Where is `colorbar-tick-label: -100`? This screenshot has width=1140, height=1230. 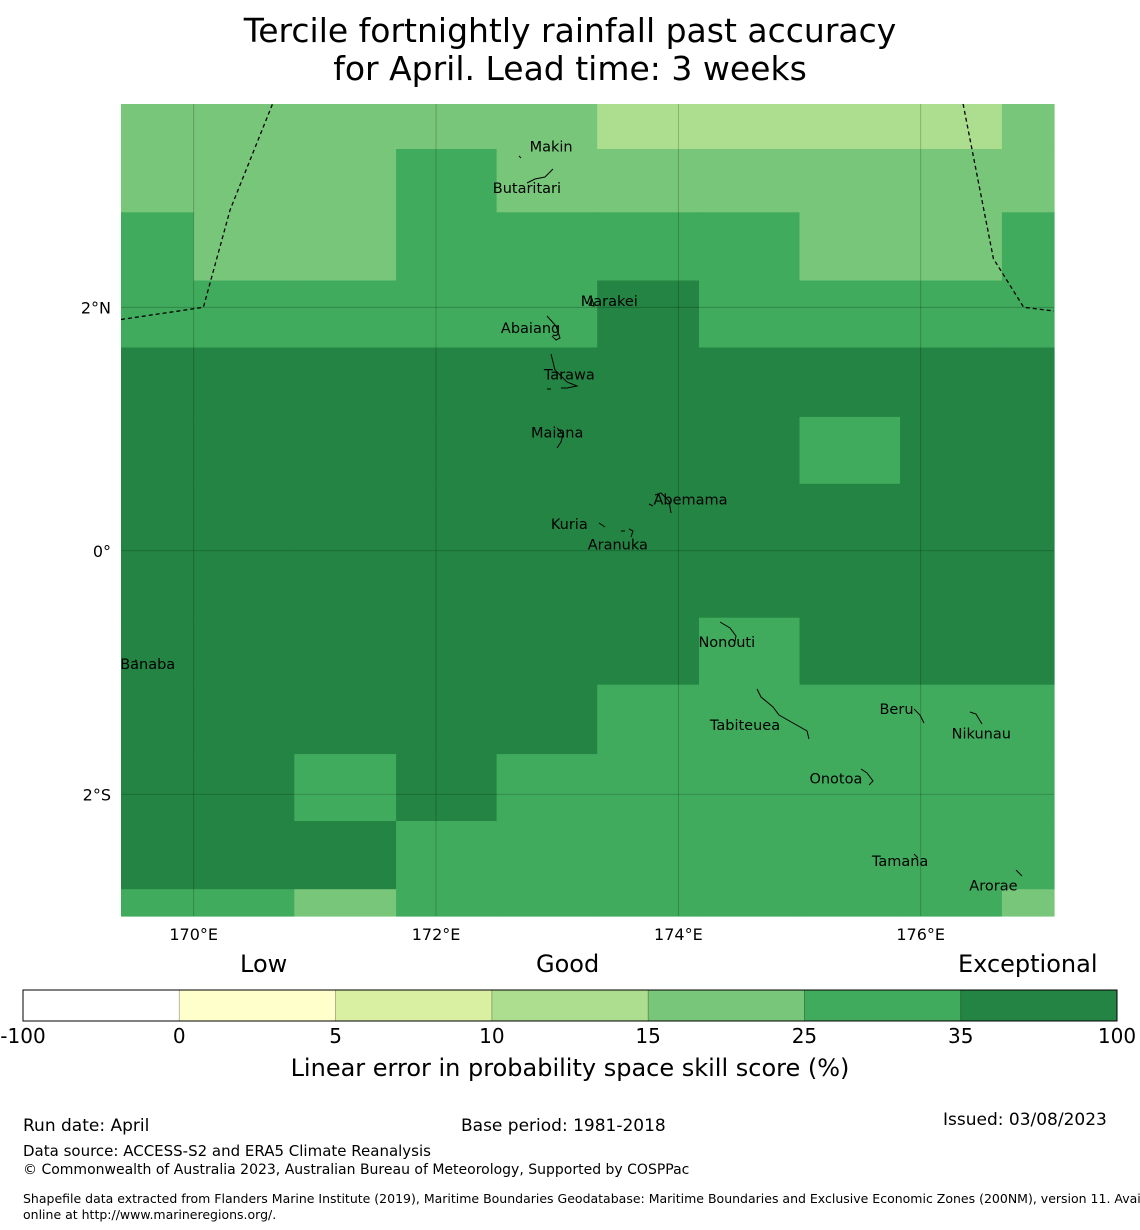
colorbar-tick-label: -100 is located at coordinates (23, 1036).